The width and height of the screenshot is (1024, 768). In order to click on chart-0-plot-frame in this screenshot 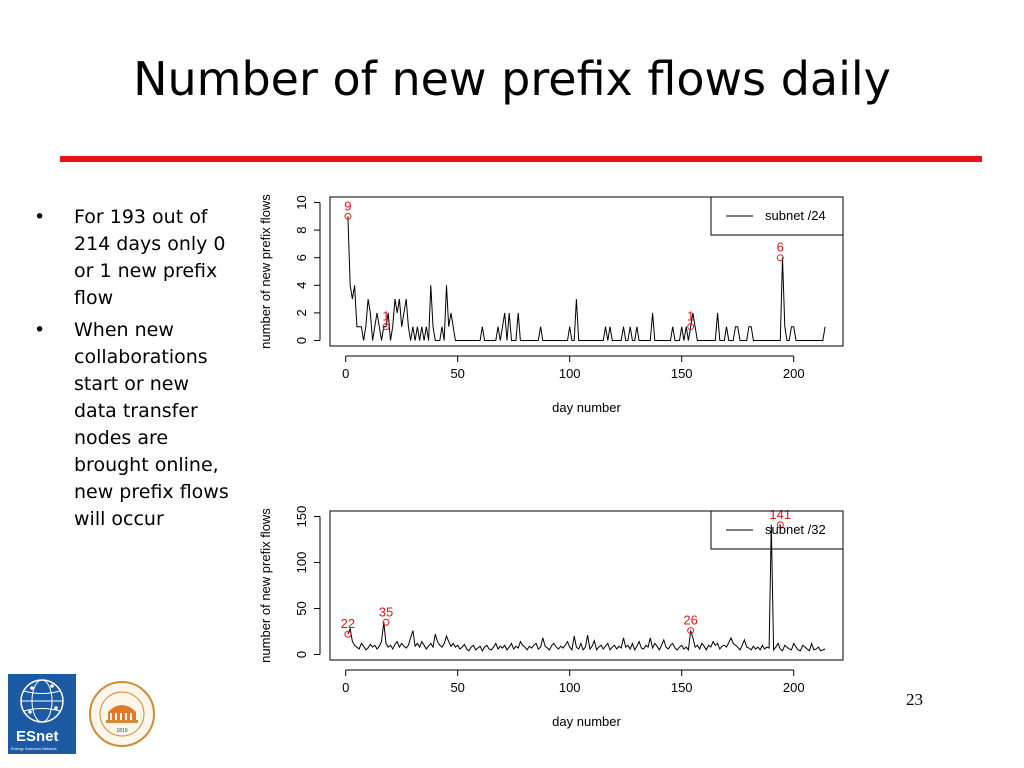, I will do `click(586, 271)`.